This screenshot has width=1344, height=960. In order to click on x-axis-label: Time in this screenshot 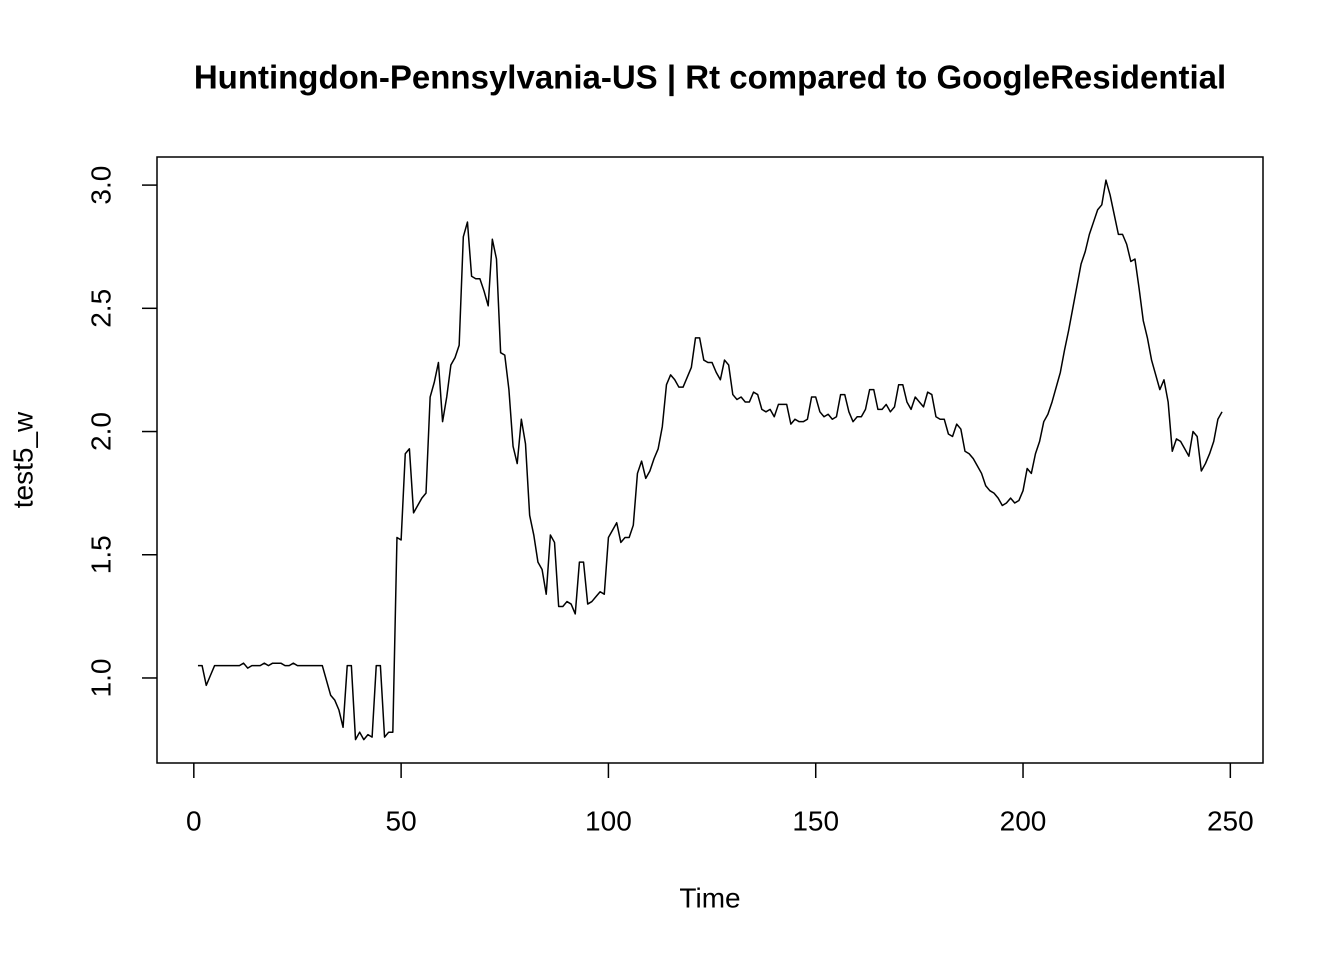, I will do `click(709, 897)`.